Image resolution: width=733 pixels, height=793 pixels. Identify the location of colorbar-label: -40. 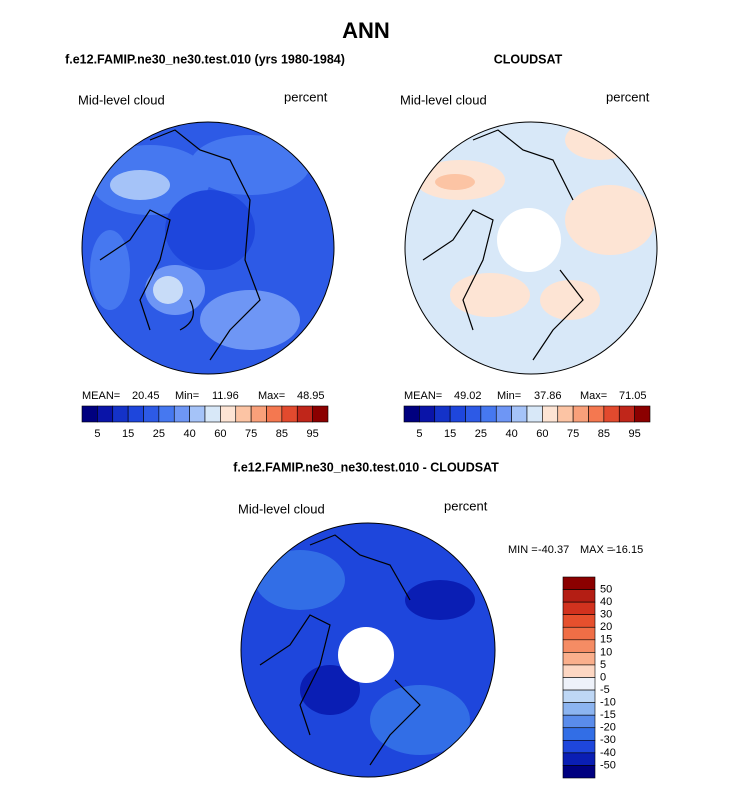
(608, 753).